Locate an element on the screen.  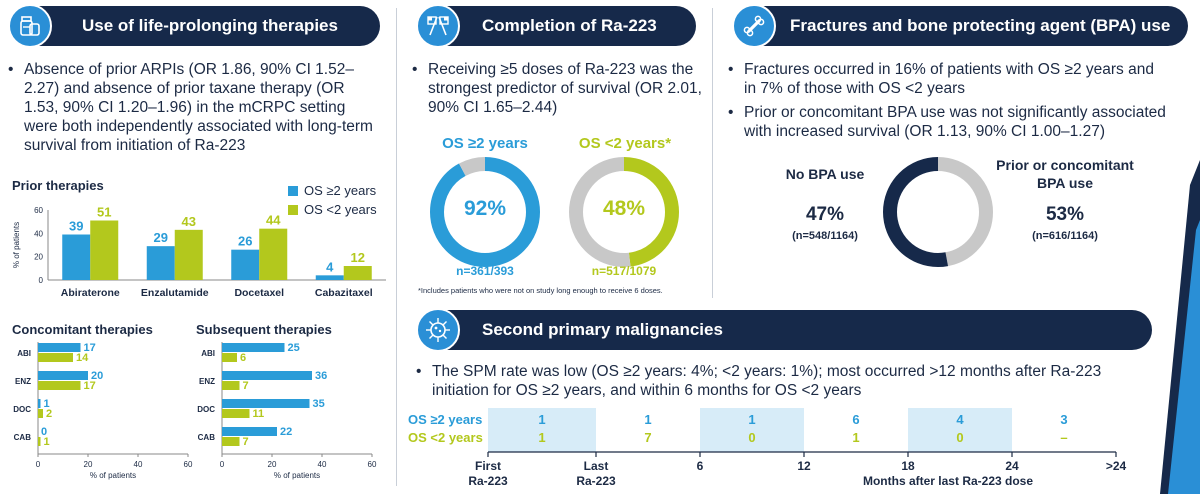
virus-cell-icon is located at coordinates (438, 330).